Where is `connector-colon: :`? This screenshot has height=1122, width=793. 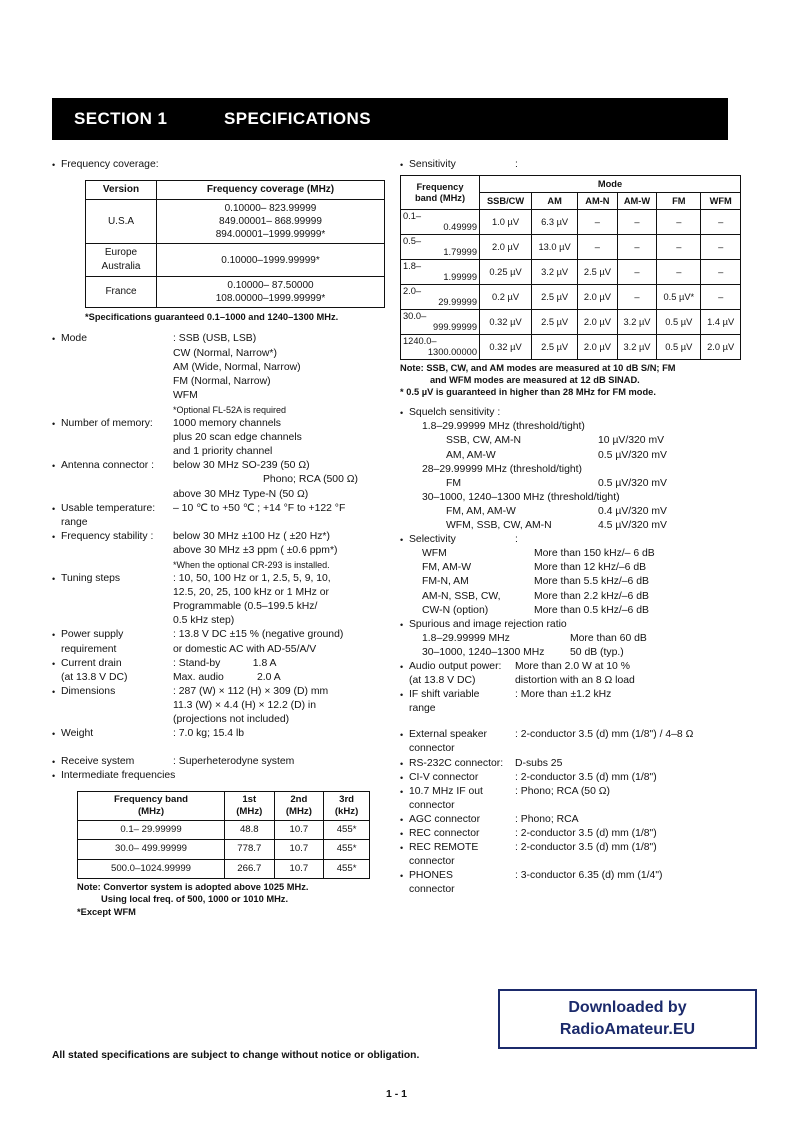
connector-colon: : is located at coordinates (516, 791).